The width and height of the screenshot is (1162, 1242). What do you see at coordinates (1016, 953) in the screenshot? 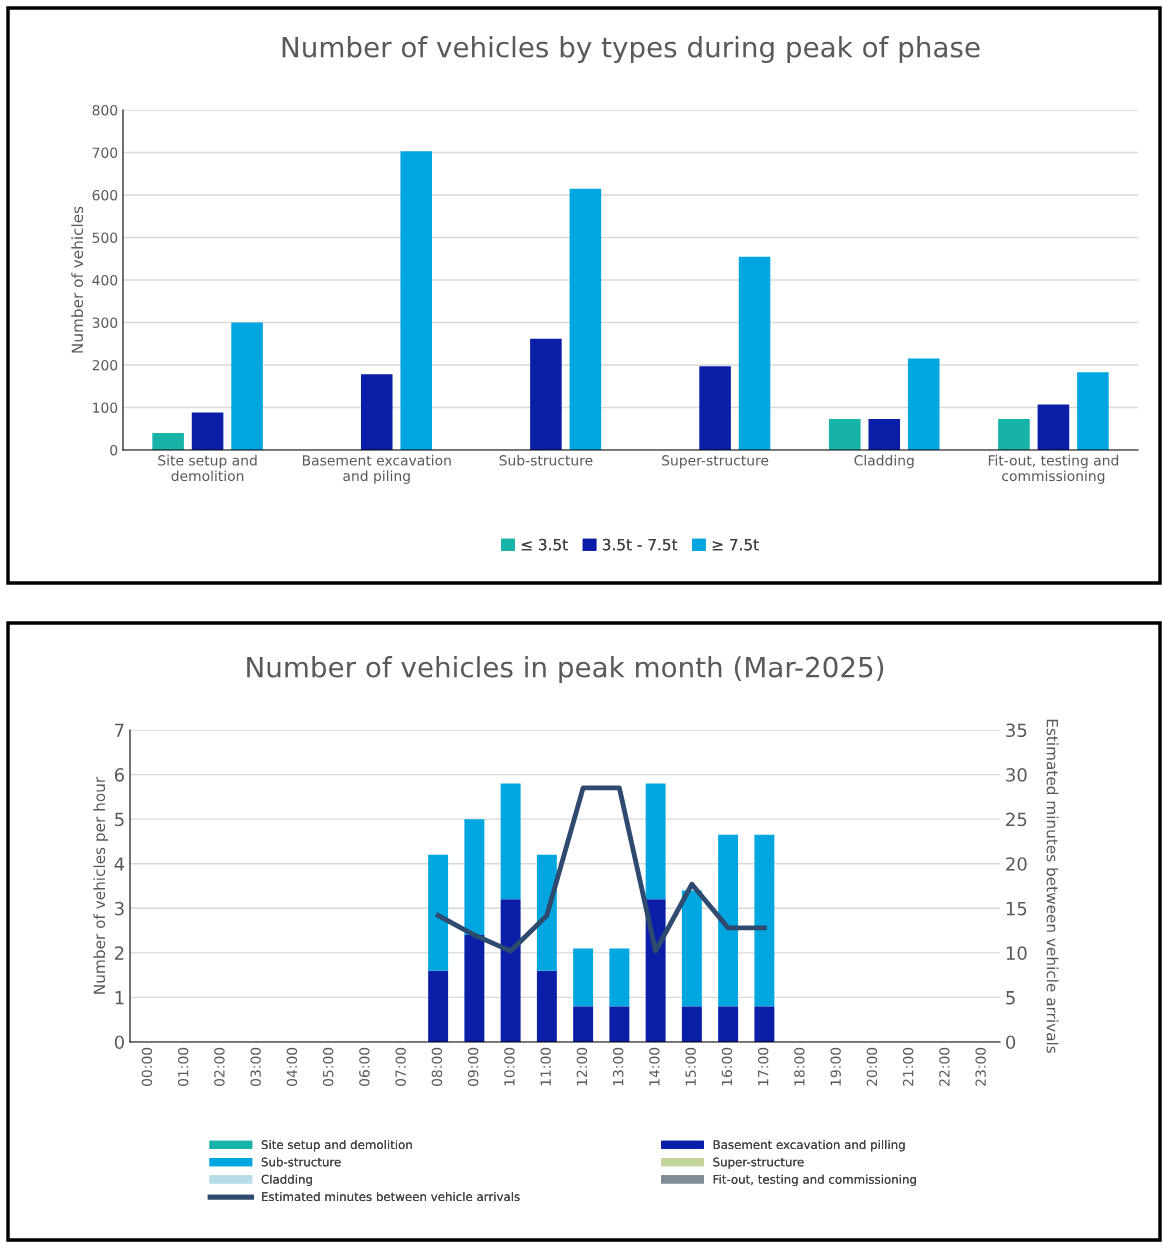
I see `y2-tick-label: 10` at bounding box center [1016, 953].